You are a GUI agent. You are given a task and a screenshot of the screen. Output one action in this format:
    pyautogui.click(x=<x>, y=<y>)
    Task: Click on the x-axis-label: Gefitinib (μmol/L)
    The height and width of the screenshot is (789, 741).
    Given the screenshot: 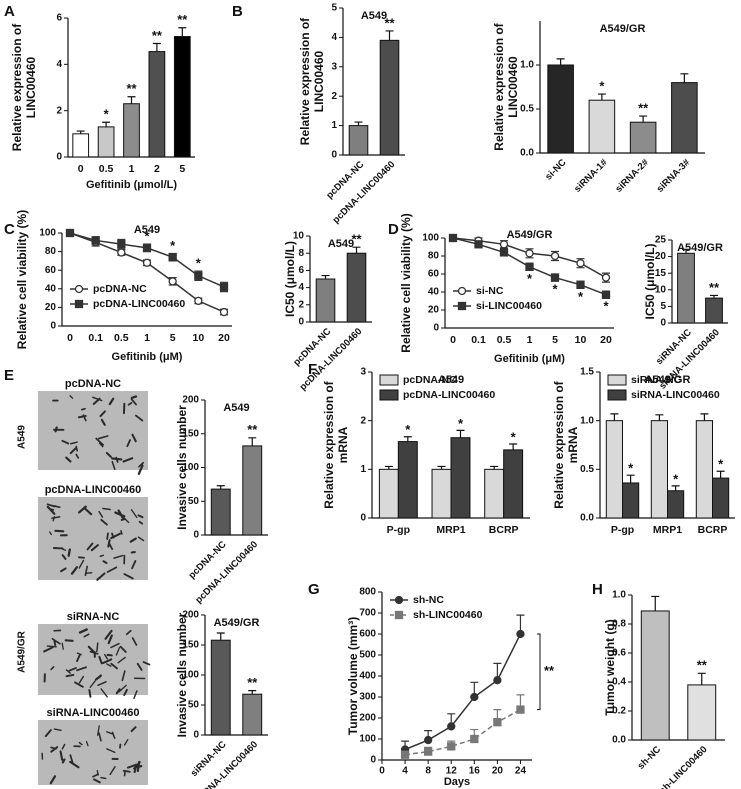 What is the action you would take?
    pyautogui.click(x=131, y=185)
    